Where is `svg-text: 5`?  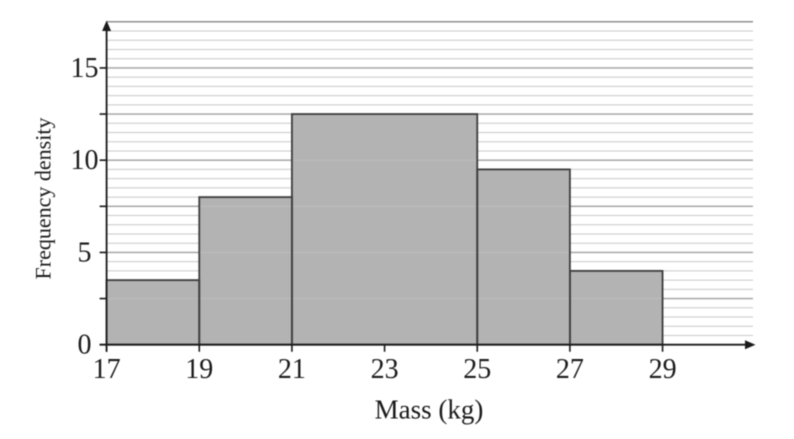
svg-text: 5 is located at coordinates (85, 252).